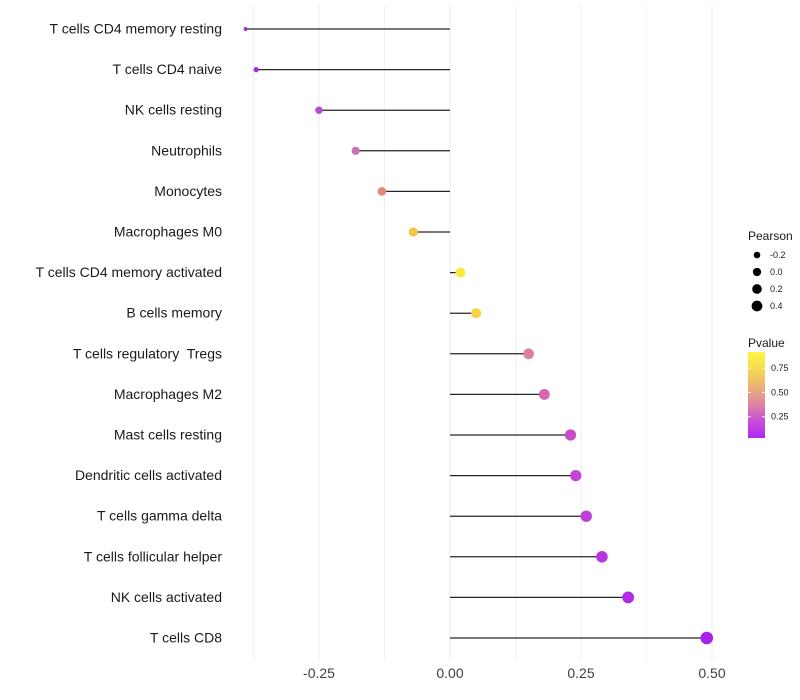 This screenshot has height=700, width=800. What do you see at coordinates (711, 673) in the screenshot?
I see `x-tick-label: 0.50` at bounding box center [711, 673].